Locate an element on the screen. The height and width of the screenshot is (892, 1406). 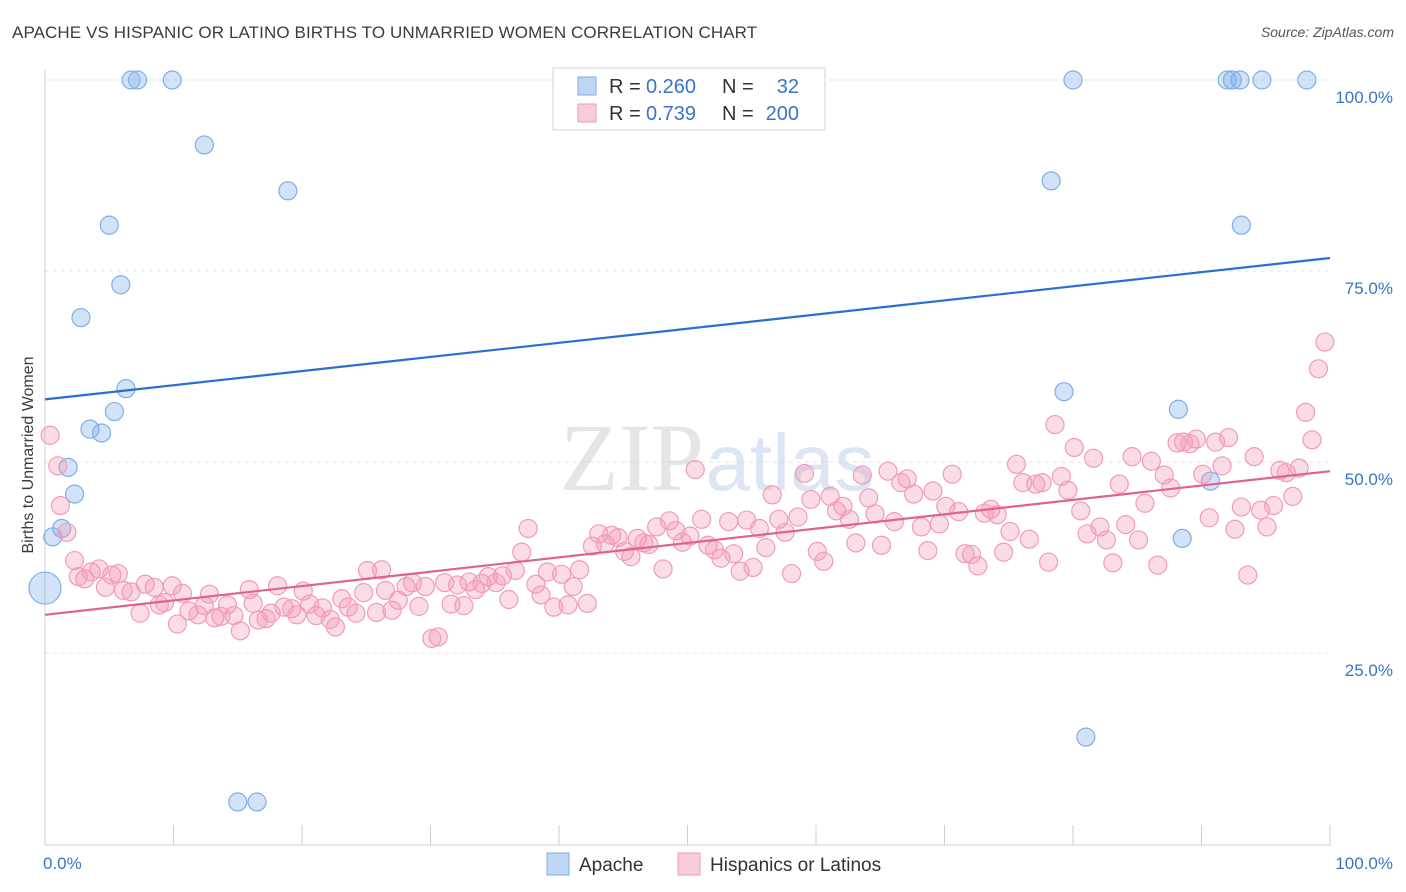
apache-trend-line is located at coordinates (687, 328).